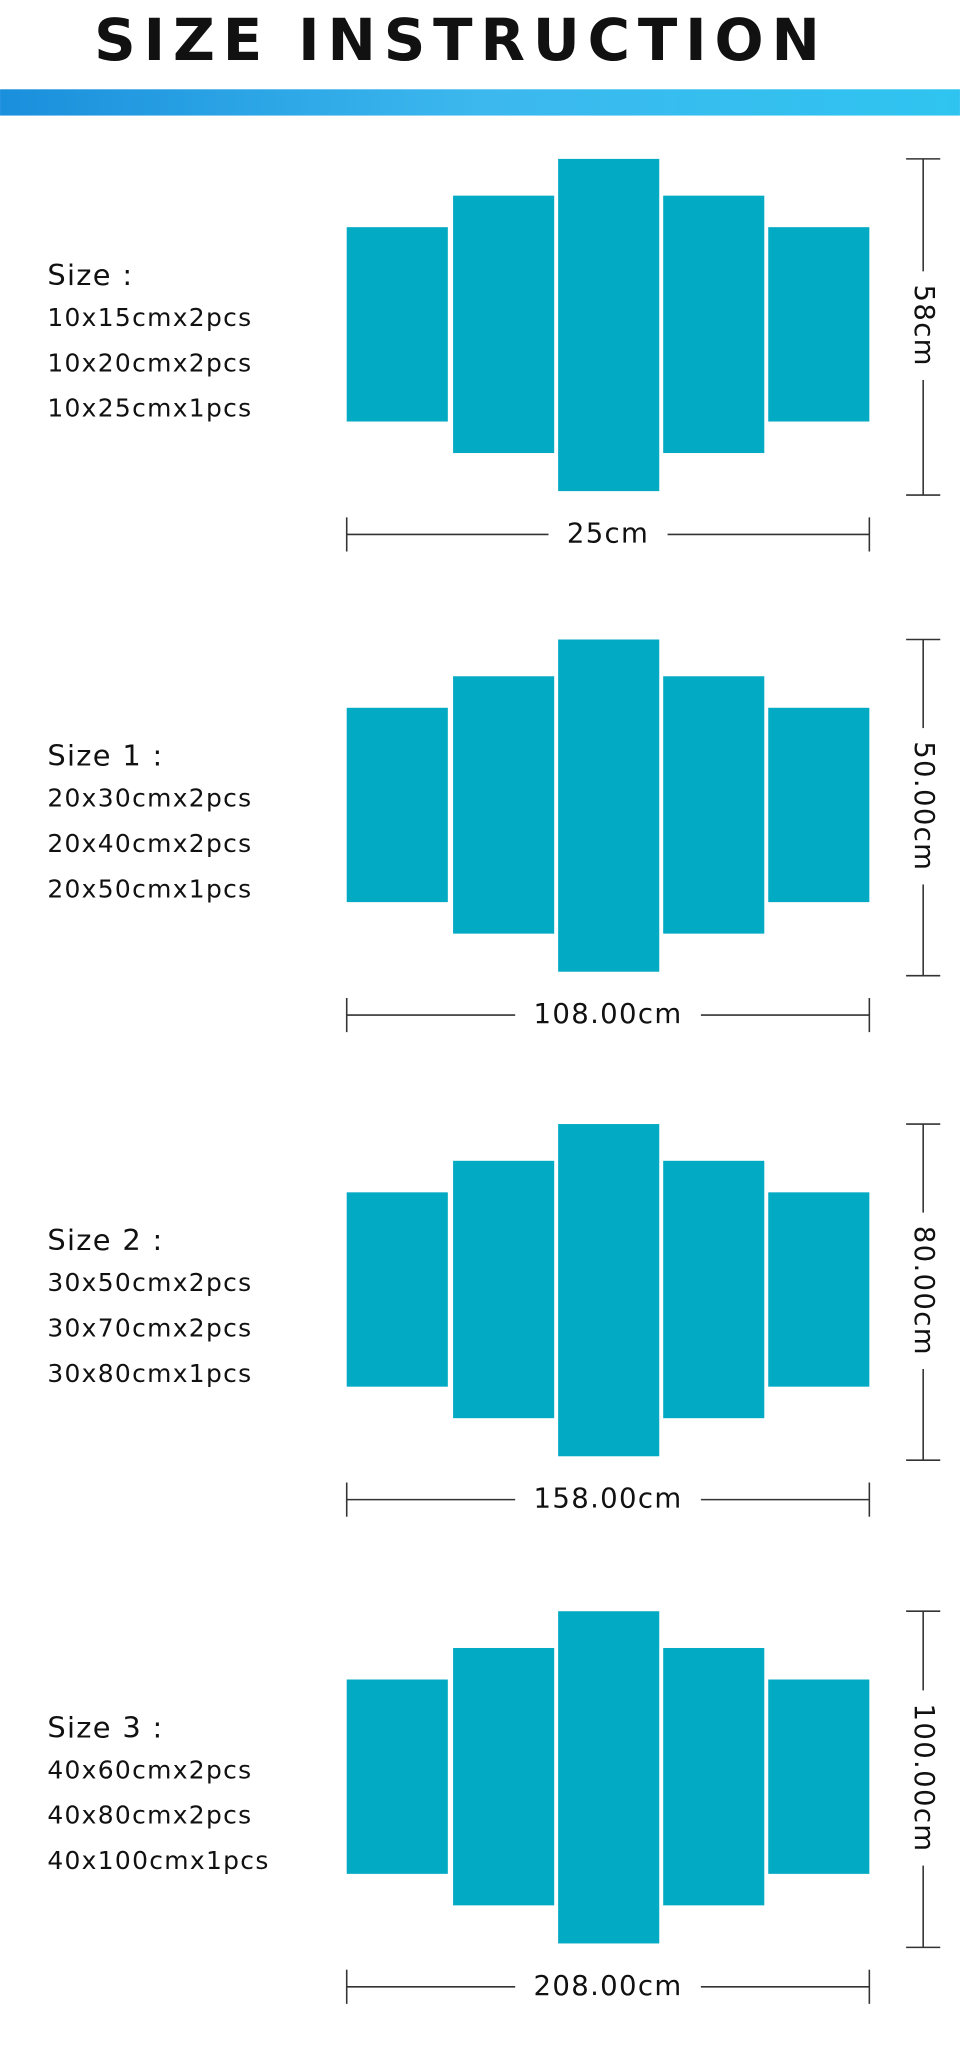 This screenshot has height=2059, width=960. I want to click on width-label: 108.00cm, so click(608, 1013).